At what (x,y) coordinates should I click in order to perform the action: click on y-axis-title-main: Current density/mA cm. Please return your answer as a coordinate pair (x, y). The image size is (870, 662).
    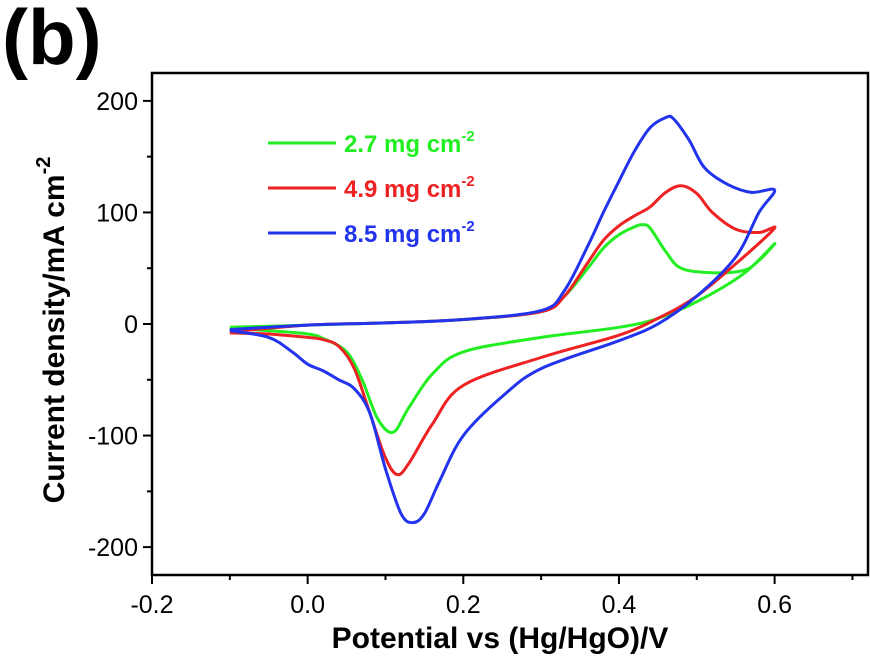
    Looking at the image, I should click on (54, 338).